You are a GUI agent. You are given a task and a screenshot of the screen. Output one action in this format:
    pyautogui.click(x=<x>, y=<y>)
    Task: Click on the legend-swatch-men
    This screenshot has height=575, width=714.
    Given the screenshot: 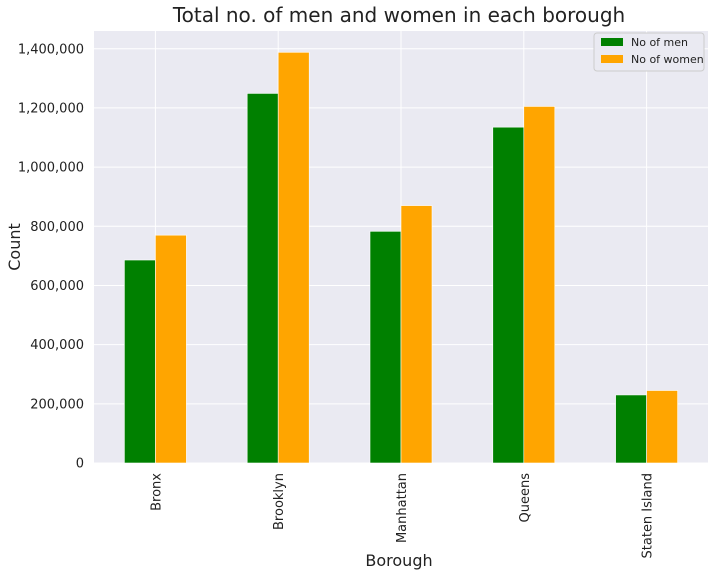 What is the action you would take?
    pyautogui.click(x=612, y=42)
    